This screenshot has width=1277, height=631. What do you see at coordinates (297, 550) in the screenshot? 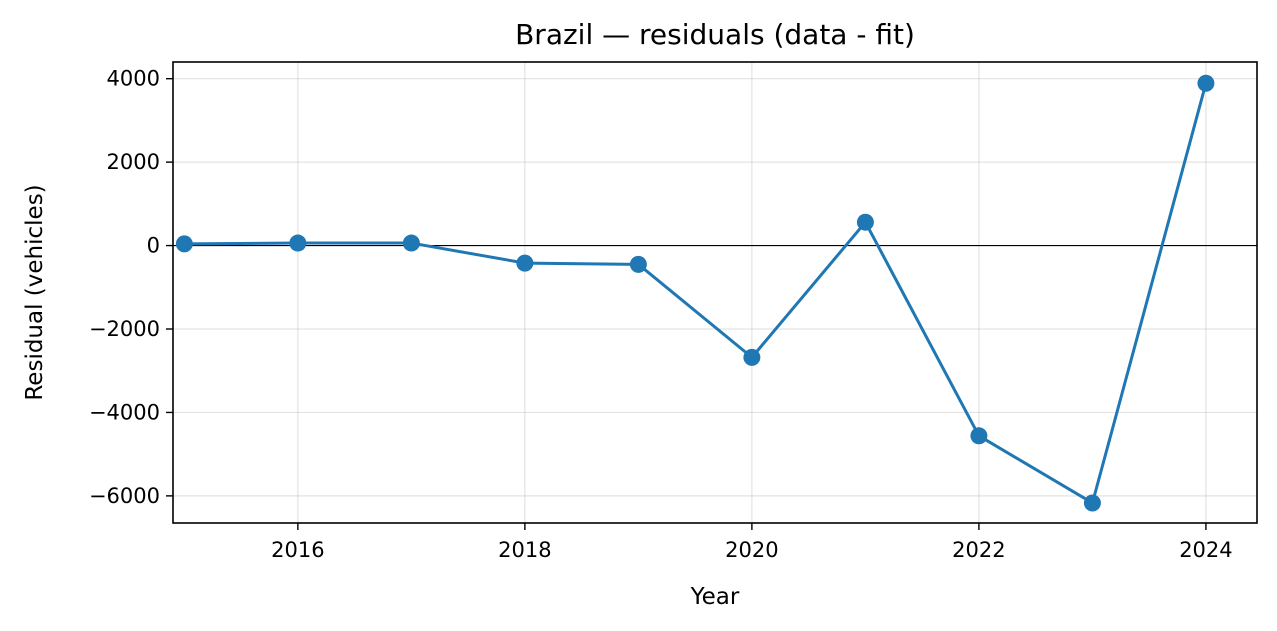
I see `x-tick-label: 2016` at bounding box center [297, 550].